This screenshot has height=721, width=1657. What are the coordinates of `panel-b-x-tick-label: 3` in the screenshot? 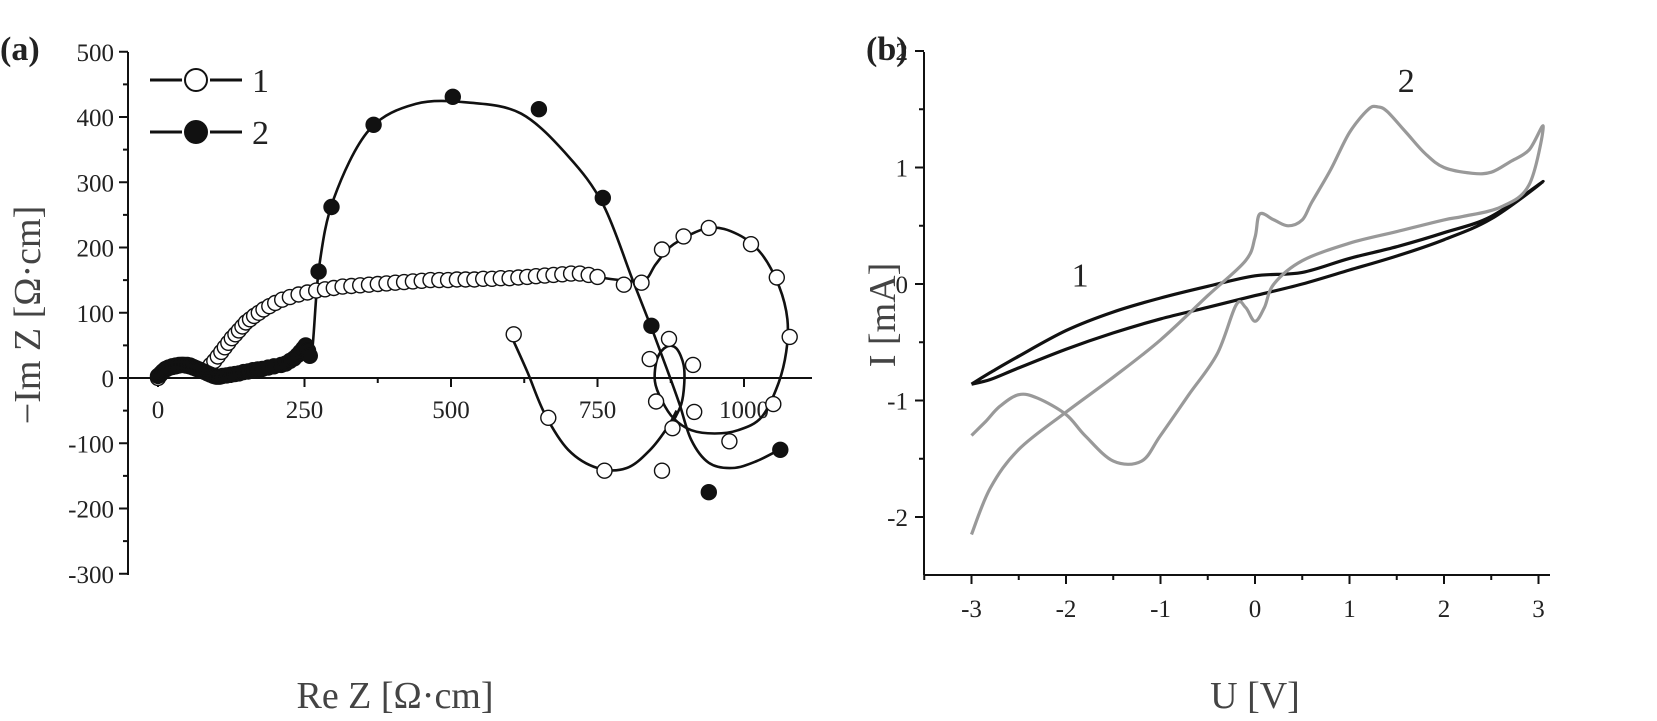 It's located at (1538, 609).